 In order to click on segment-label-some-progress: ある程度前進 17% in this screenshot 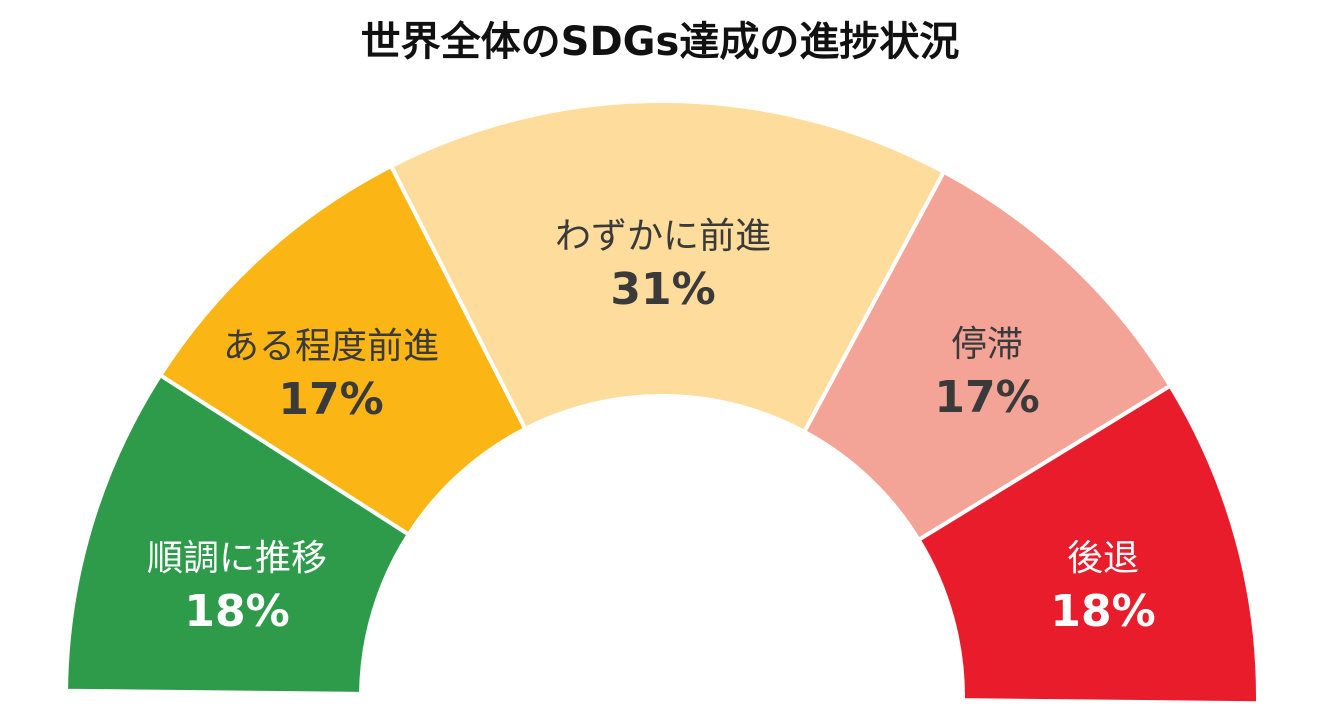, I will do `click(331, 376)`.